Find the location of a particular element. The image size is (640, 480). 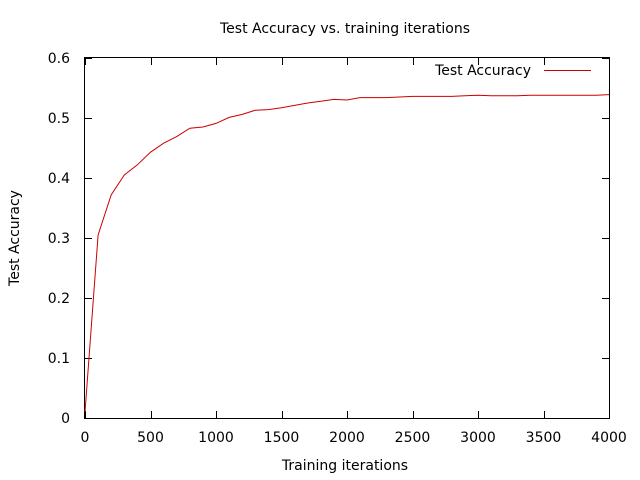

x-tick-label: 3500 is located at coordinates (544, 438).